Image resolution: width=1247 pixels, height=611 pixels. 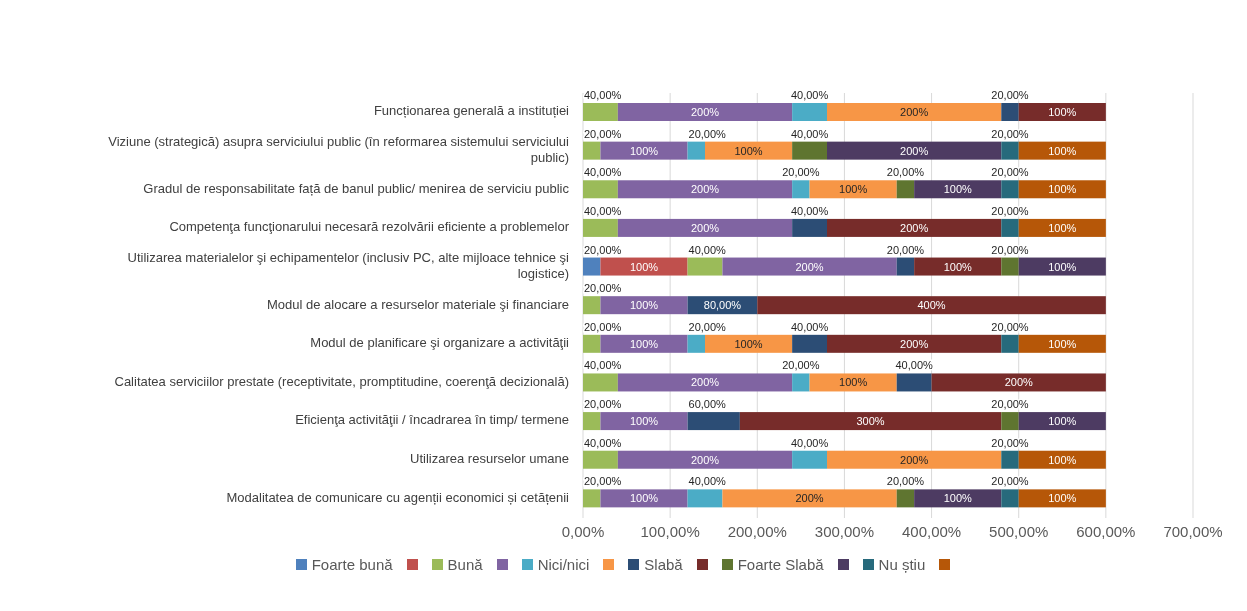 I want to click on x-tick-label: 0,00%, so click(x=583, y=531).